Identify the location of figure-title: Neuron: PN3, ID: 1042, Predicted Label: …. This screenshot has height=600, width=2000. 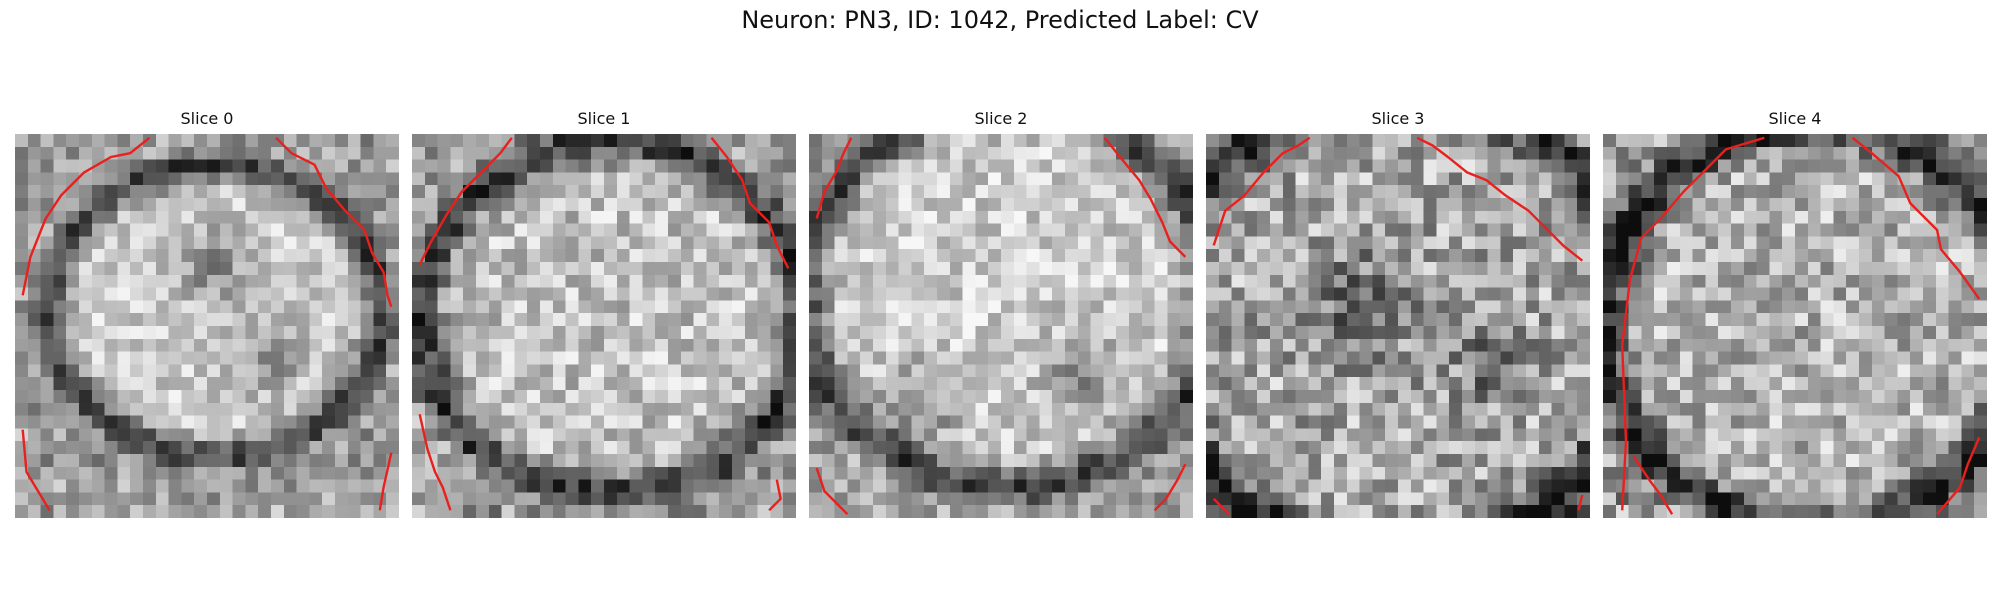
(1000, 20).